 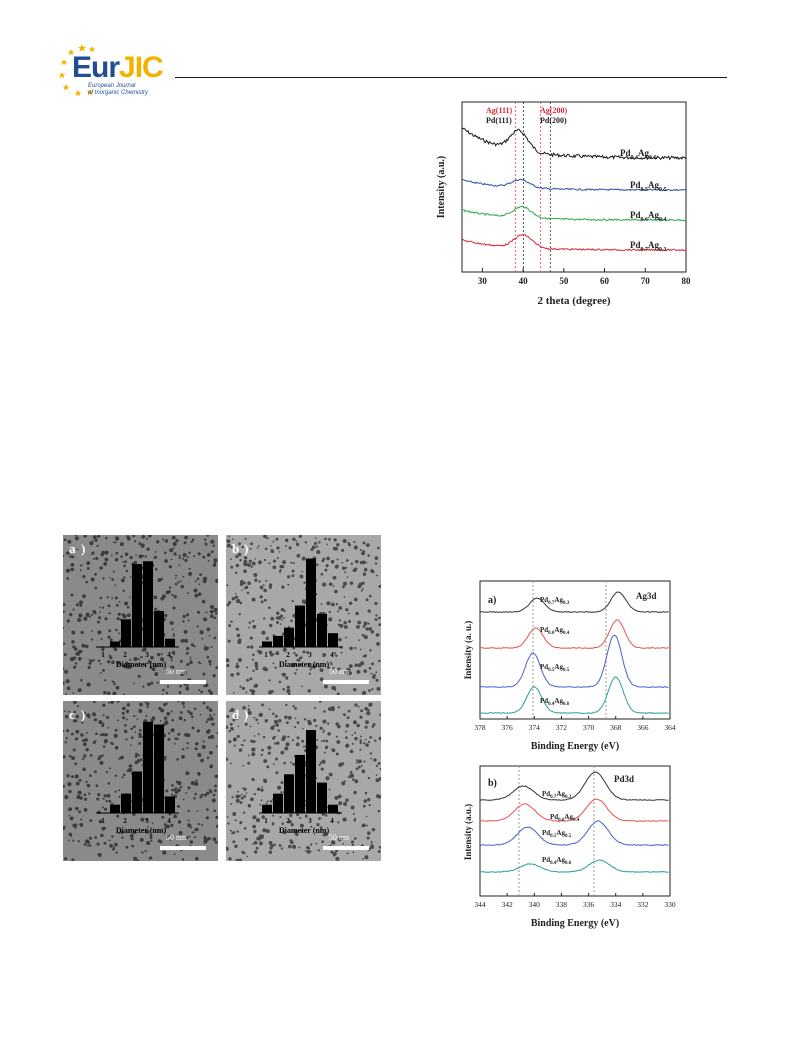 I want to click on histogram-tick-label: 1, so click(x=266, y=821).